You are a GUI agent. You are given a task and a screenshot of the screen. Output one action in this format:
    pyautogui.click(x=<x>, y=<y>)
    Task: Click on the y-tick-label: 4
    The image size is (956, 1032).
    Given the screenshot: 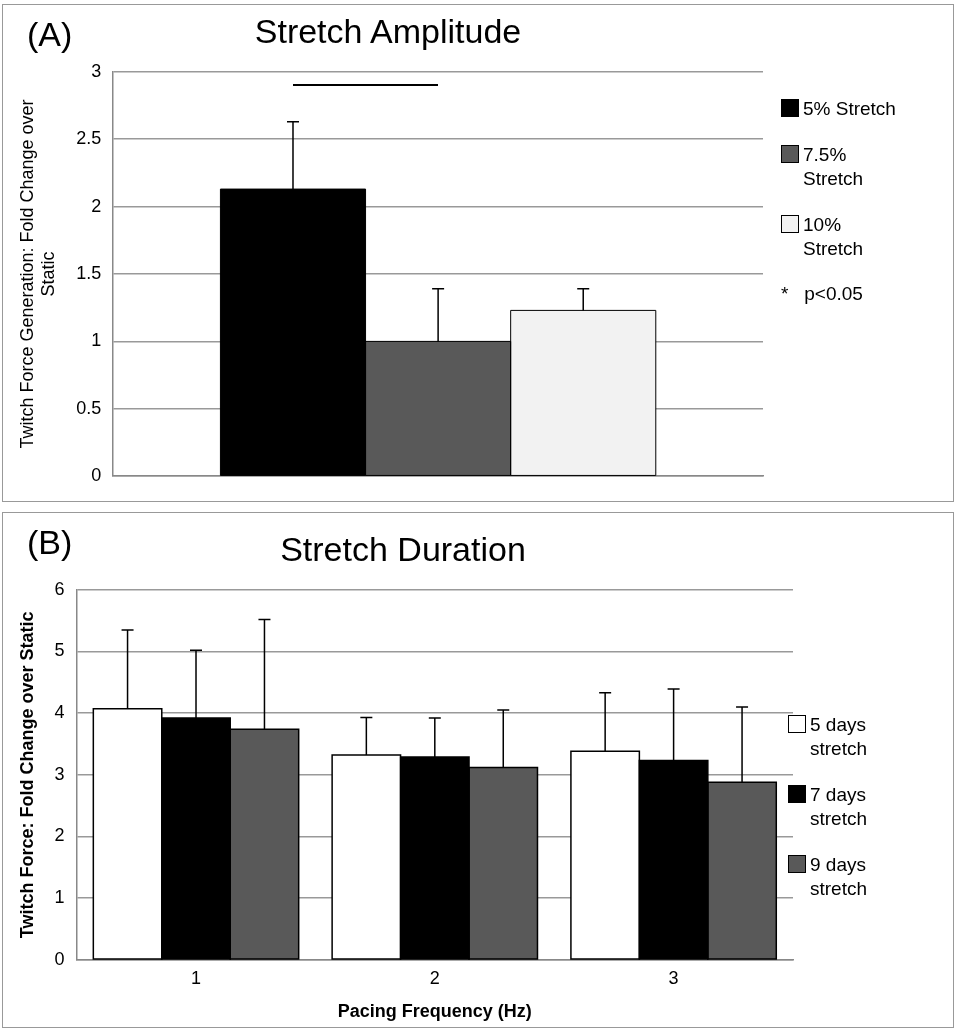 What is the action you would take?
    pyautogui.click(x=59, y=712)
    